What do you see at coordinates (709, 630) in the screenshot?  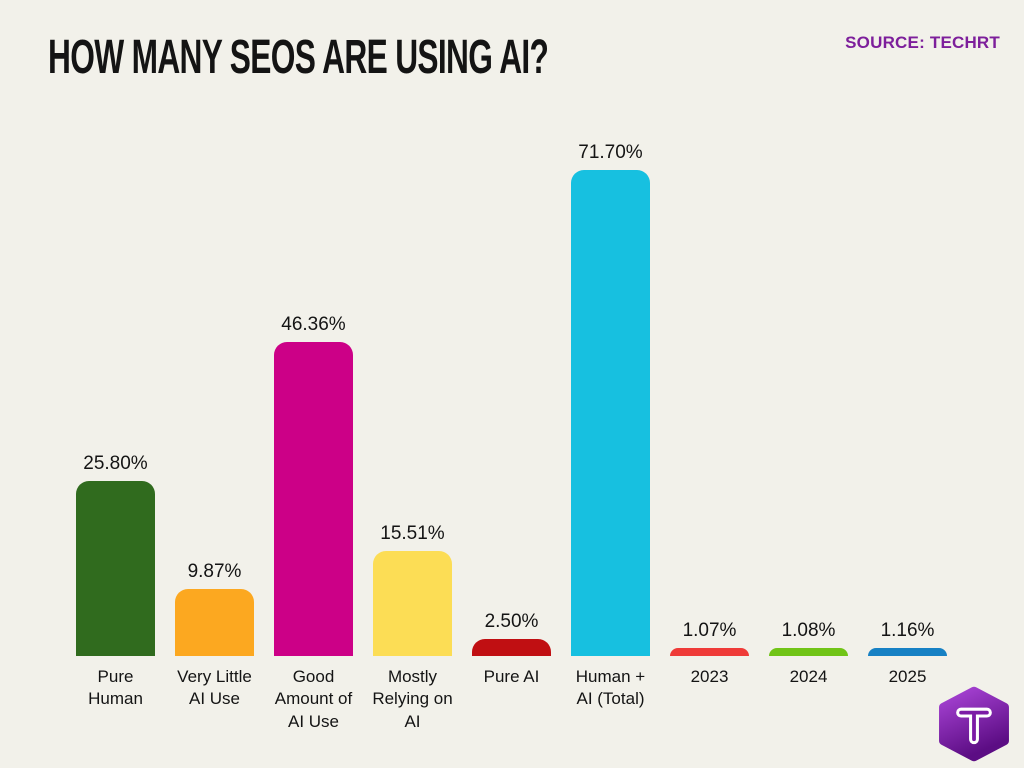 I see `bar-value-label: 1.07%` at bounding box center [709, 630].